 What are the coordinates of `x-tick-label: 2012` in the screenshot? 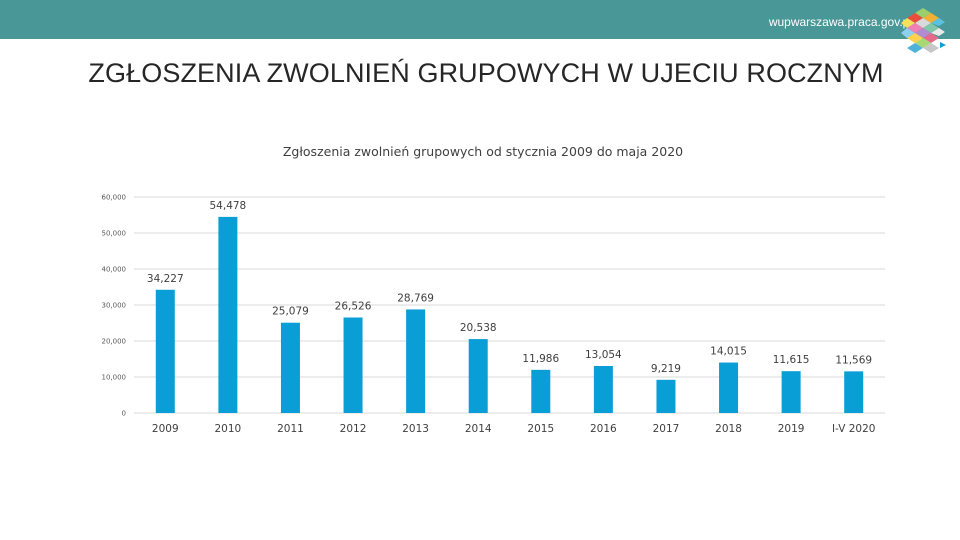 It's located at (353, 429).